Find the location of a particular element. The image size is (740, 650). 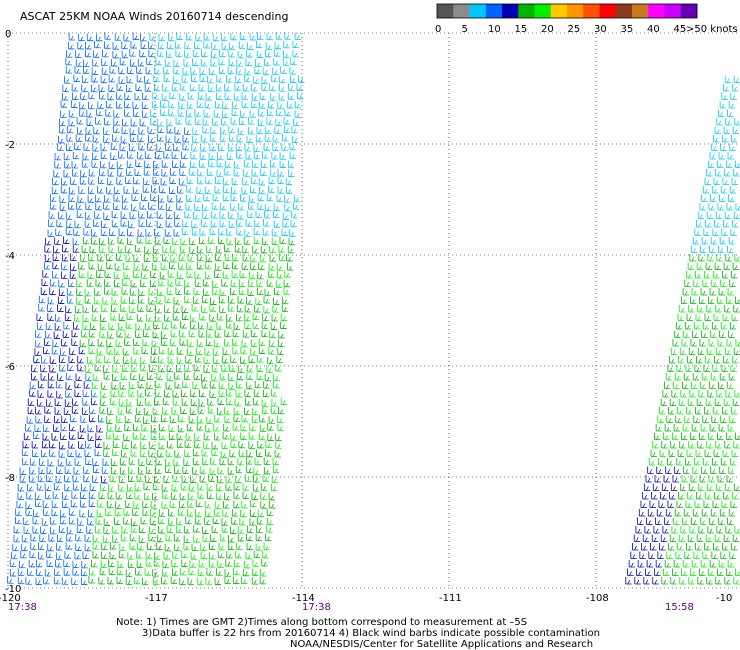

x-tick-label: -108 is located at coordinates (597, 598).